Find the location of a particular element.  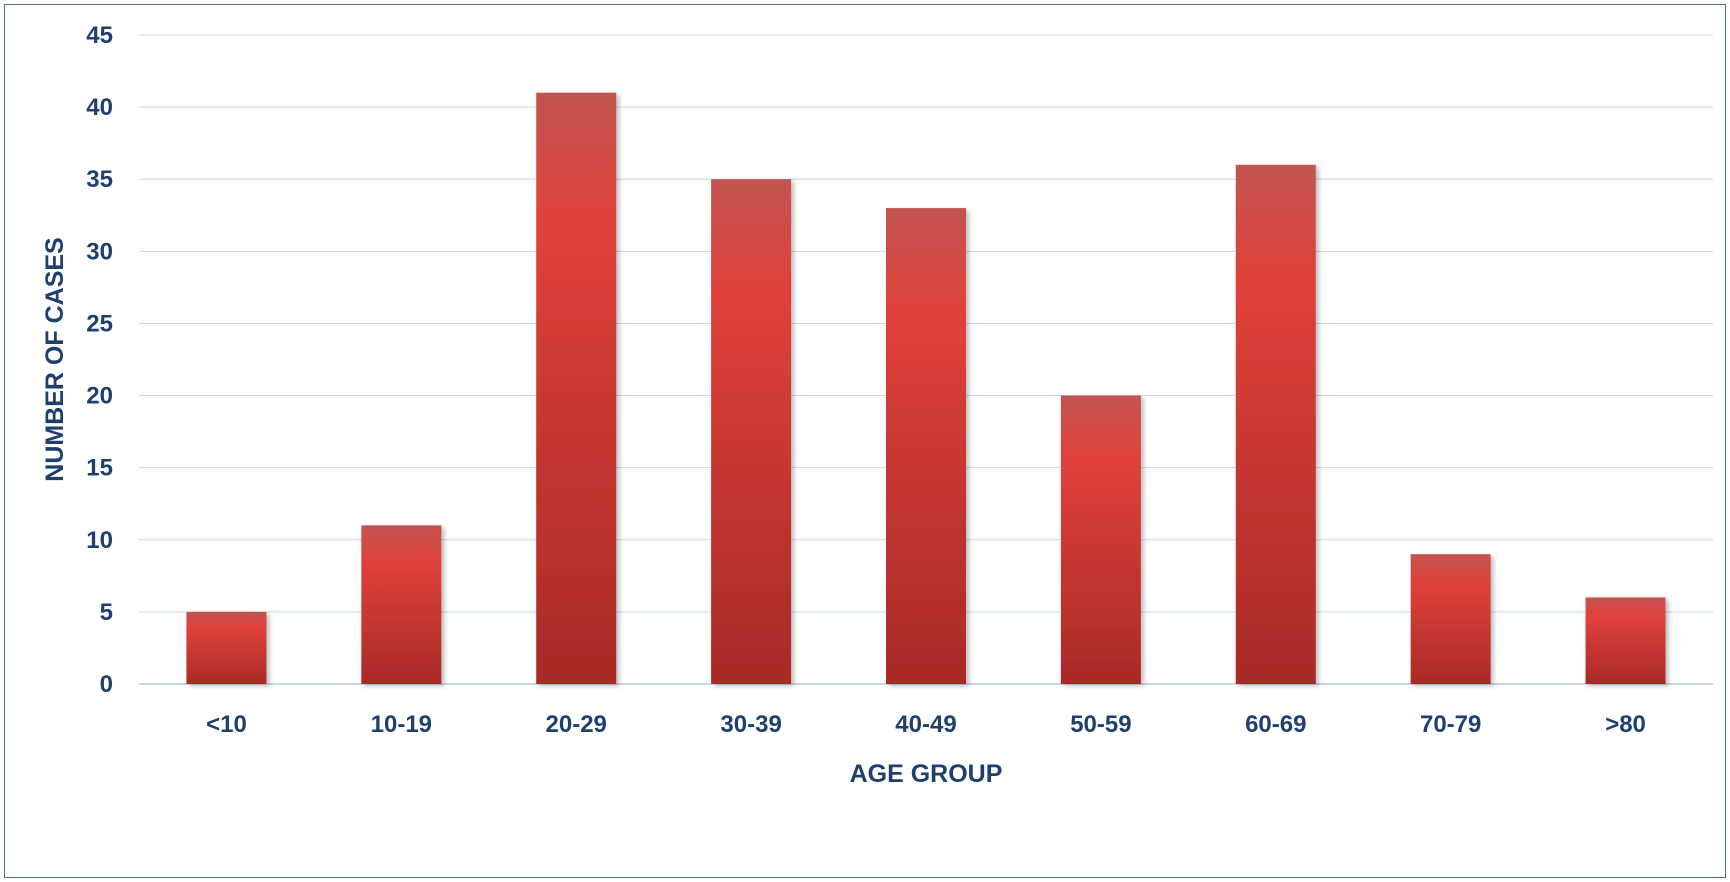

x-axis-title: AGE GROUP is located at coordinates (926, 774).